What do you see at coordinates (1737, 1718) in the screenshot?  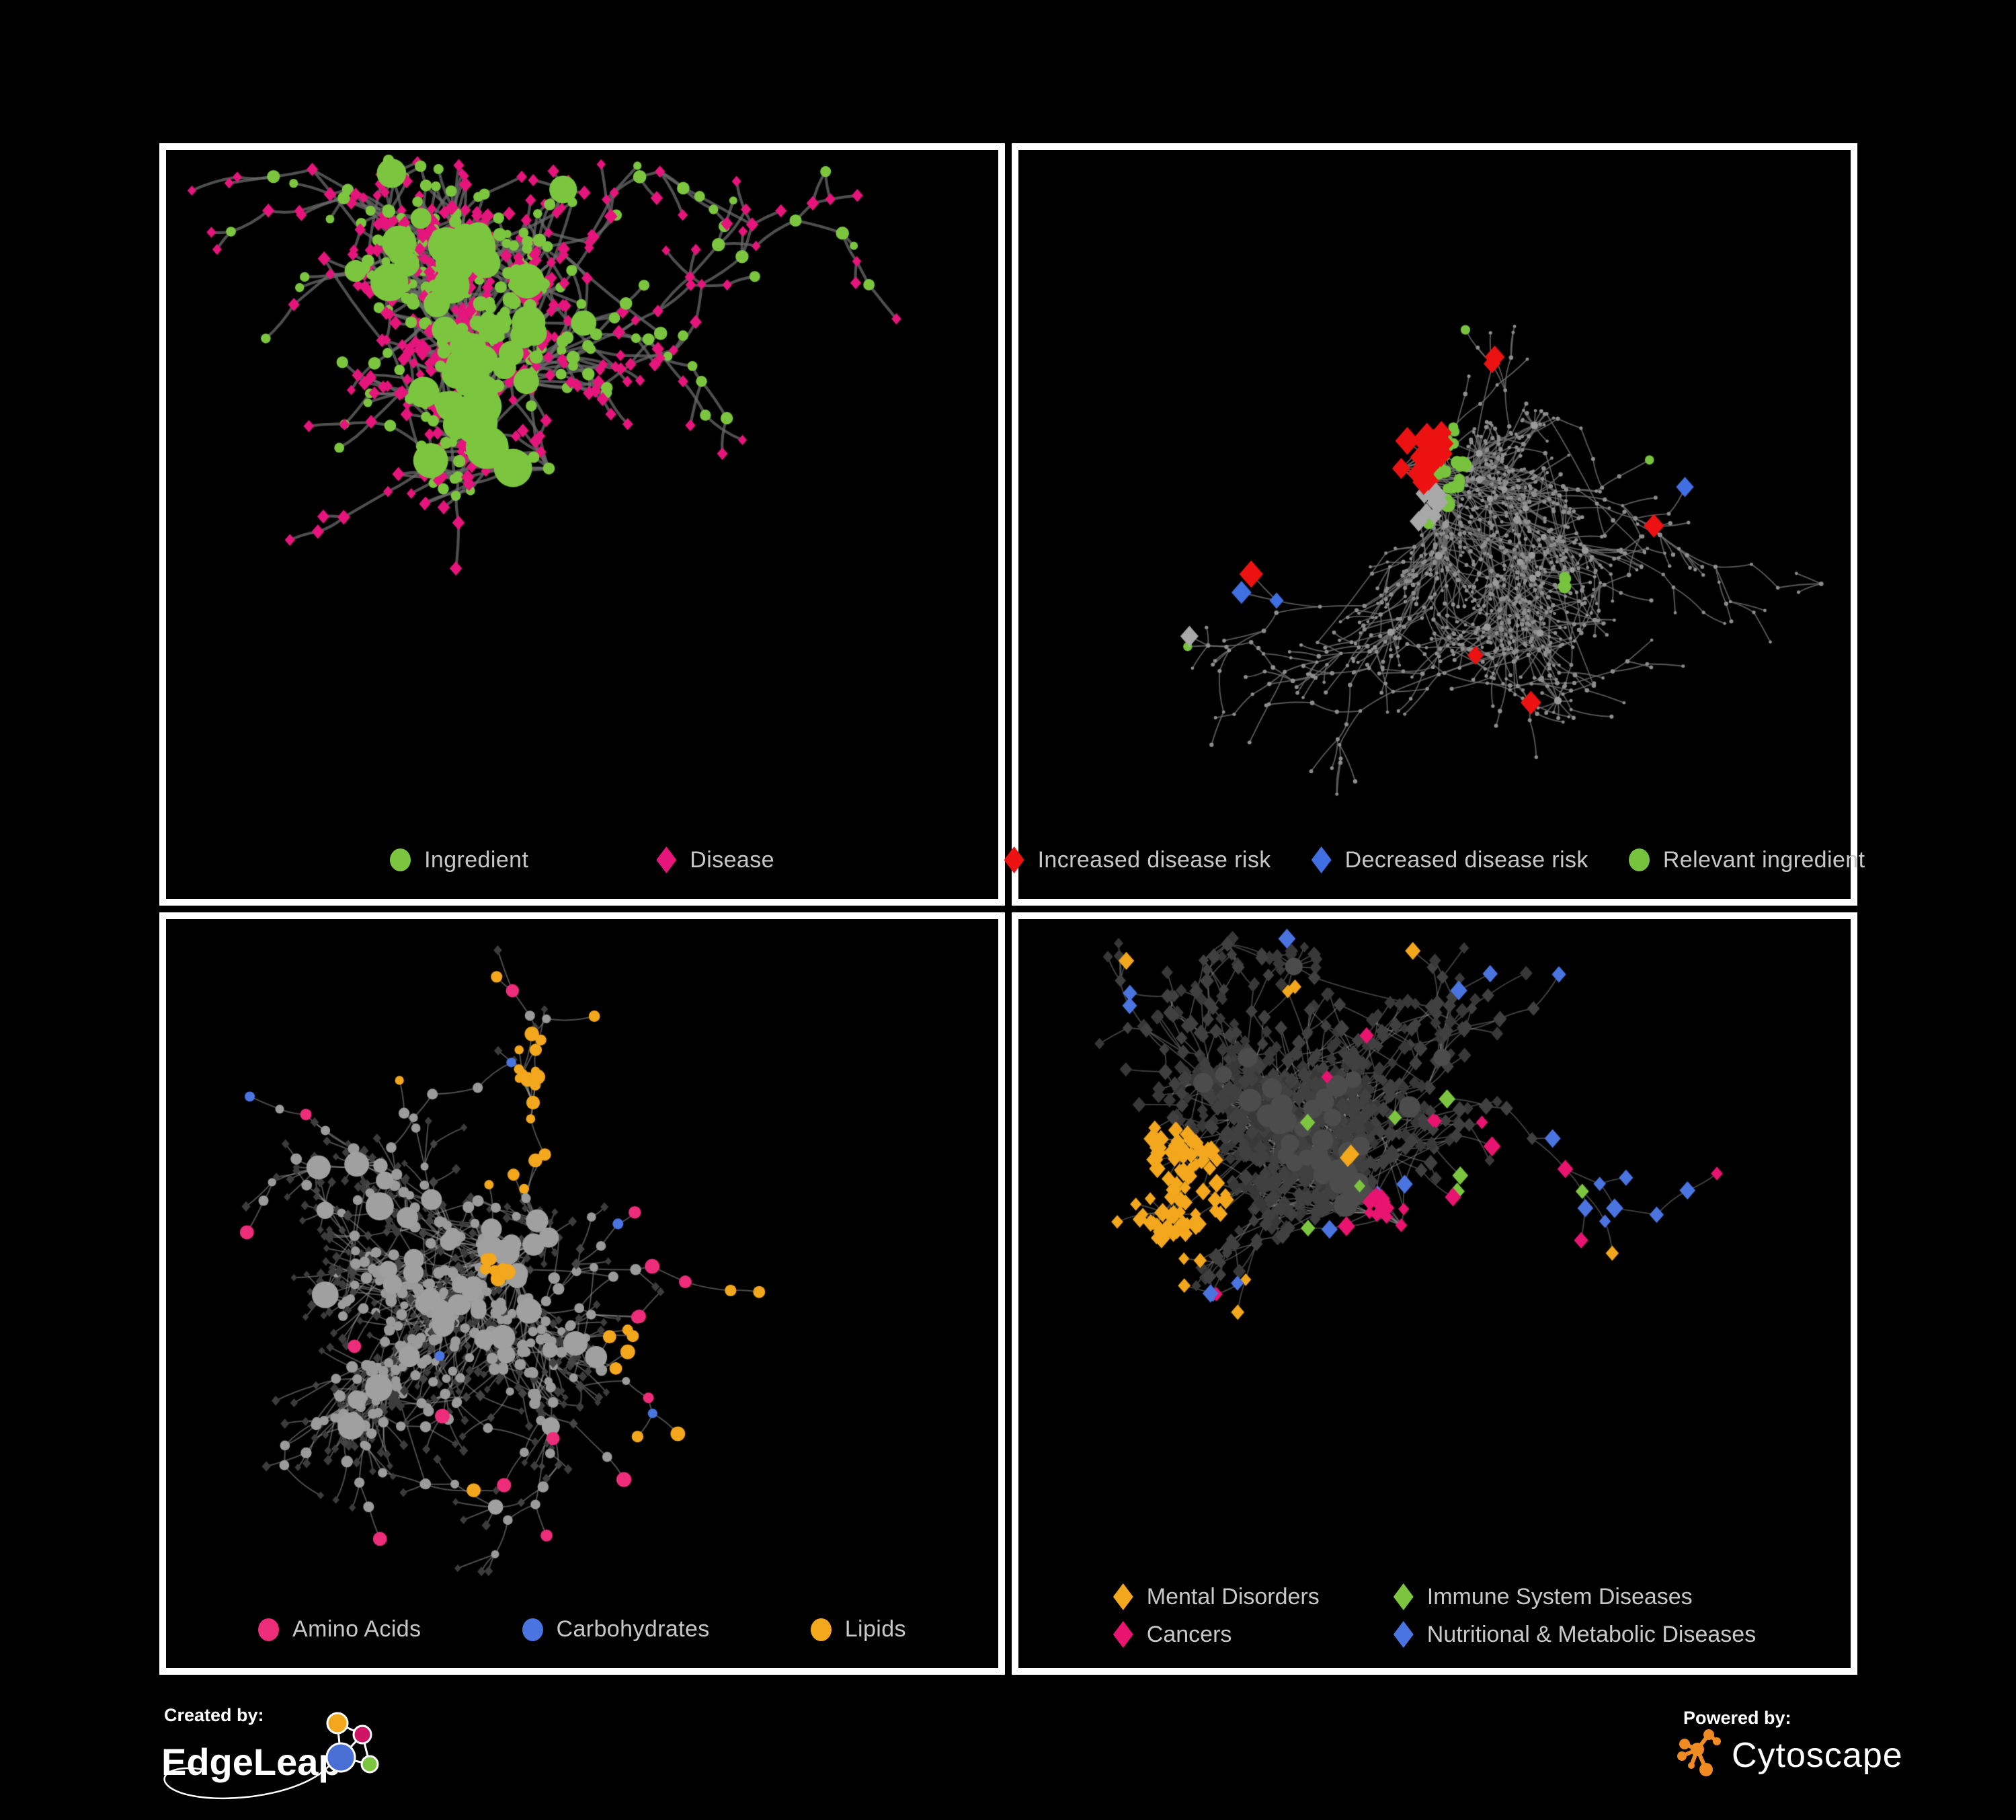 I see `powered-by-label: Powered by:` at bounding box center [1737, 1718].